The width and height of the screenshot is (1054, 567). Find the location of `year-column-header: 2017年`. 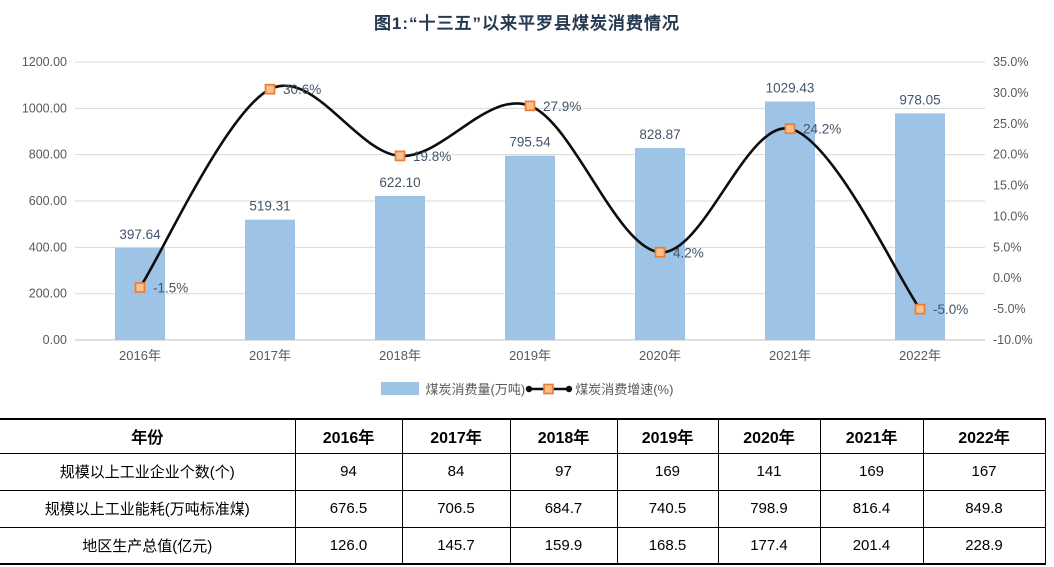

year-column-header: 2017年 is located at coordinates (456, 436).